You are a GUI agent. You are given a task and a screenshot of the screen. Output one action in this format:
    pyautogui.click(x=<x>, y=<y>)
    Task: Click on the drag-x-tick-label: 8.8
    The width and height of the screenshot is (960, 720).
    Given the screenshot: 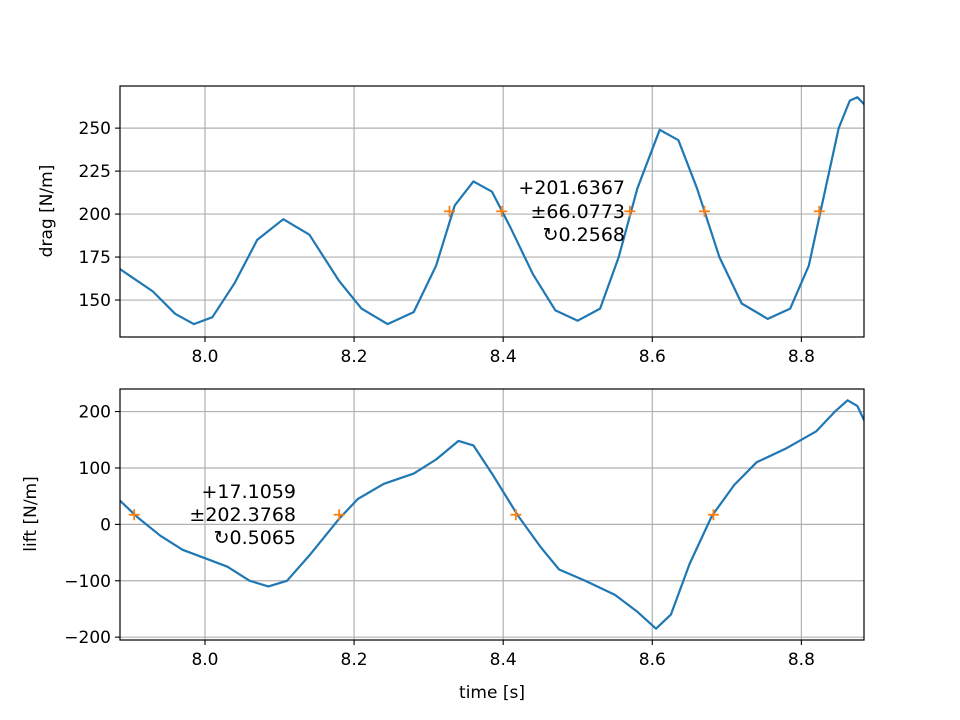 What is the action you would take?
    pyautogui.click(x=801, y=357)
    